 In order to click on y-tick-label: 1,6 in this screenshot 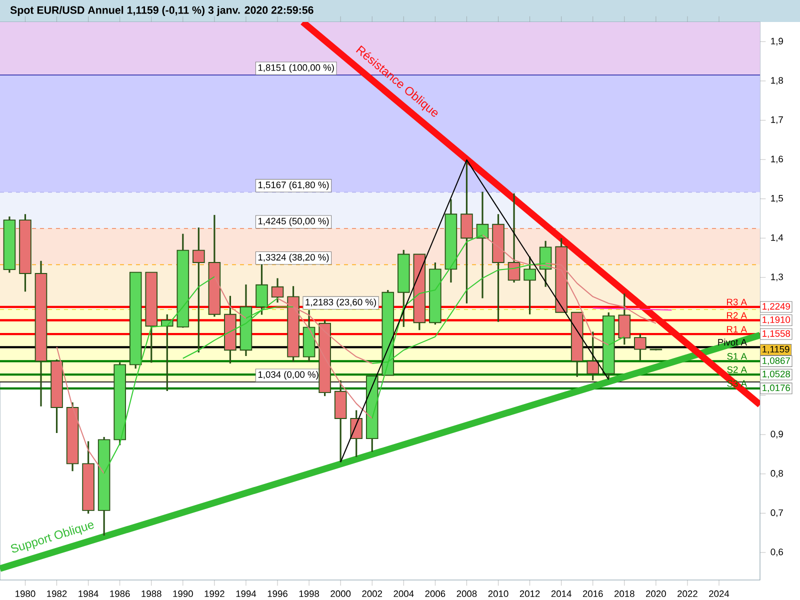, I will do `click(777, 160)`.